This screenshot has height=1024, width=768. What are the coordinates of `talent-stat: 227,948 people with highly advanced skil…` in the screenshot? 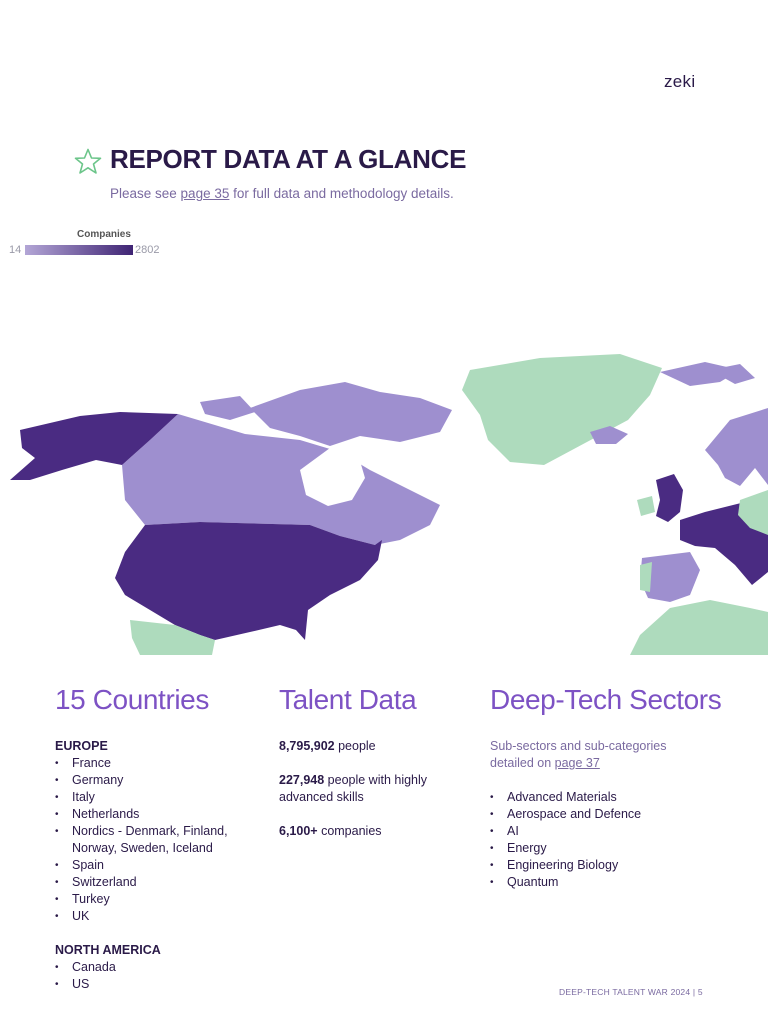 It's located at (379, 789).